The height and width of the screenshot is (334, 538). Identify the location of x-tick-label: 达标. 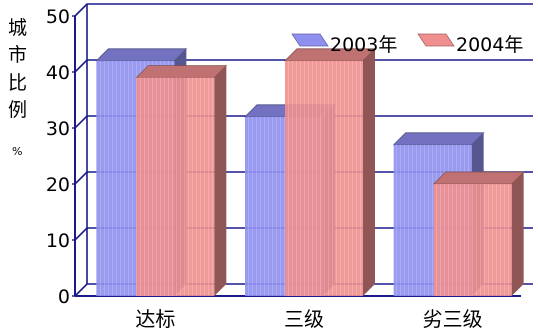
(155, 319).